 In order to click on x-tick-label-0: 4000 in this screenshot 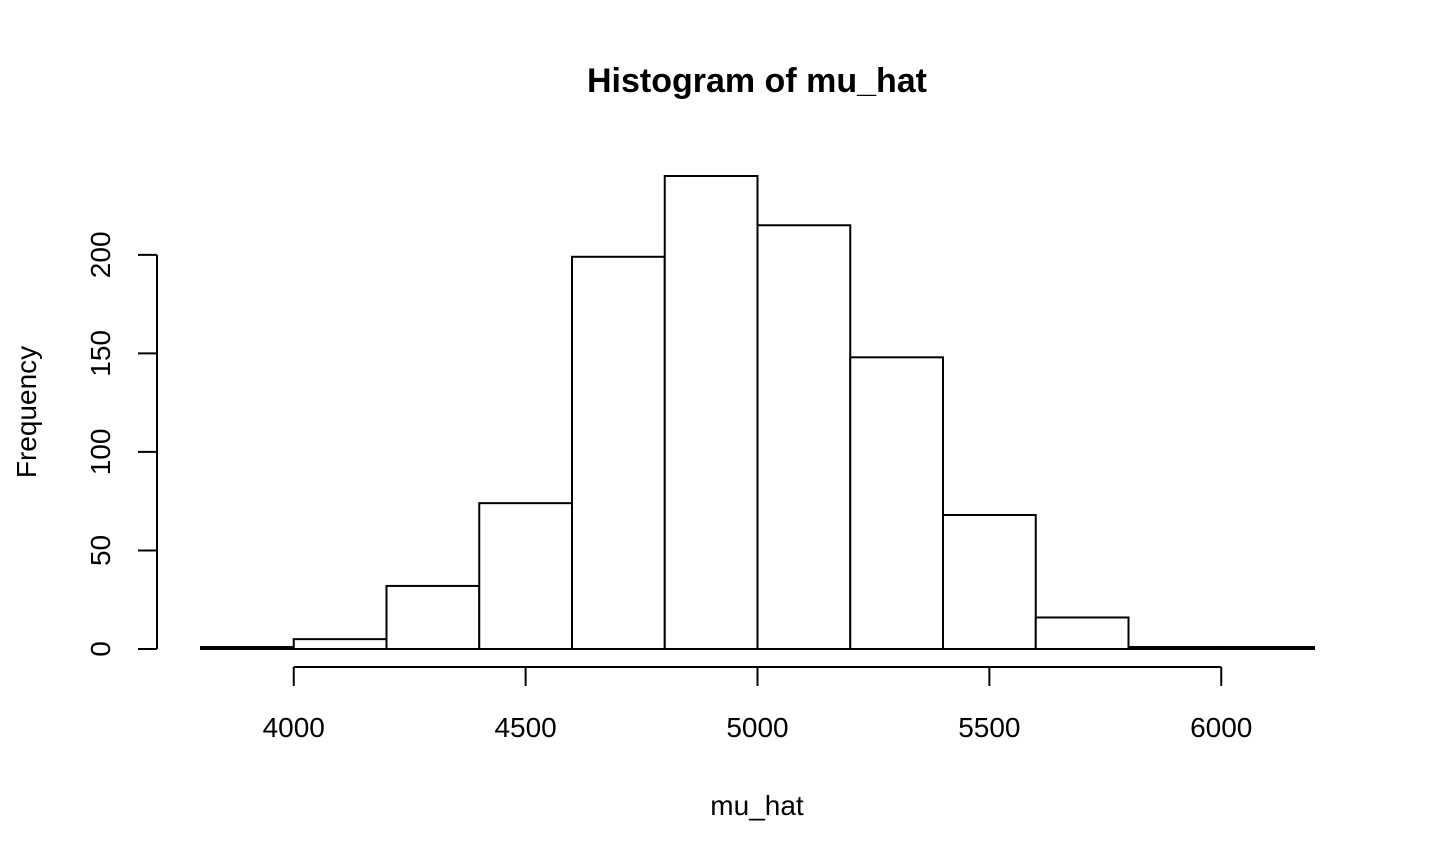, I will do `click(294, 727)`.